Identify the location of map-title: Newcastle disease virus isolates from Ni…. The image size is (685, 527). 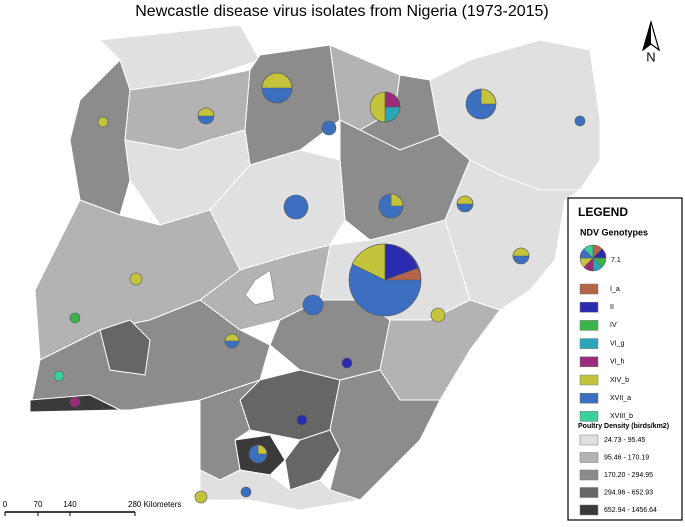
(342, 11).